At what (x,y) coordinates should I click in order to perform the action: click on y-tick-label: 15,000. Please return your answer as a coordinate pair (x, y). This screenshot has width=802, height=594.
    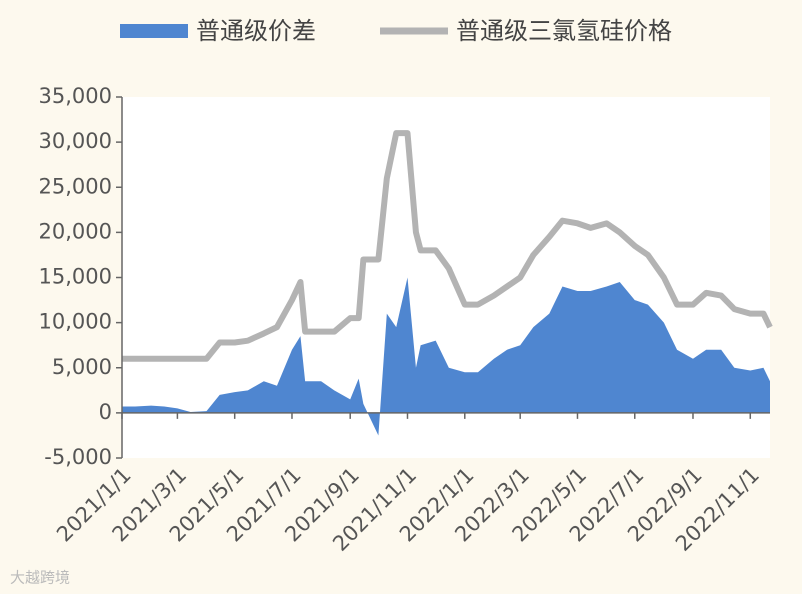
    Looking at the image, I should click on (75, 277).